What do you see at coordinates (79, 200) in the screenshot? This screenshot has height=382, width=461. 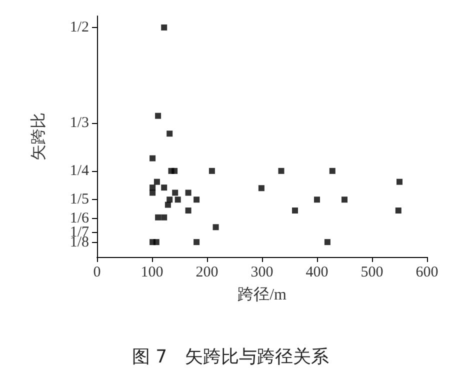 I see `y-tick-label: 1/5` at bounding box center [79, 200].